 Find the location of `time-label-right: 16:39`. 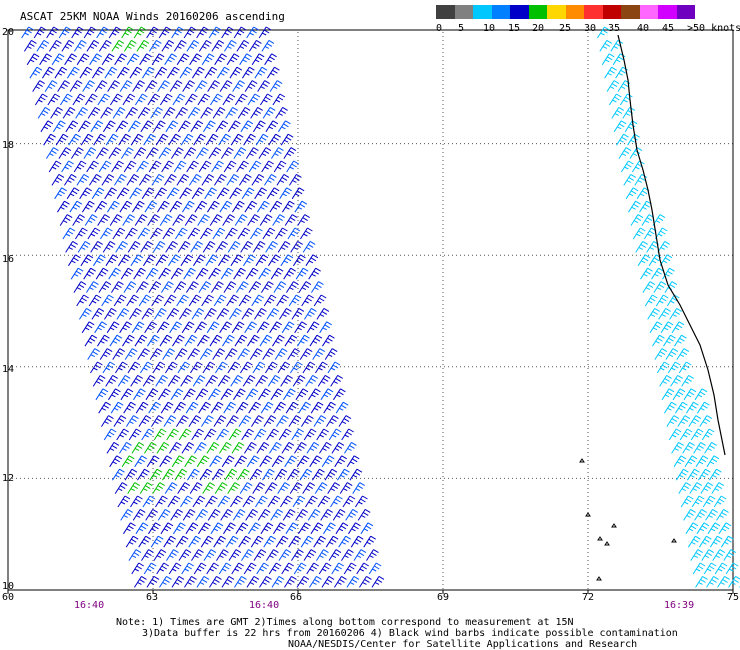

time-label-right: 16:39 is located at coordinates (679, 605).